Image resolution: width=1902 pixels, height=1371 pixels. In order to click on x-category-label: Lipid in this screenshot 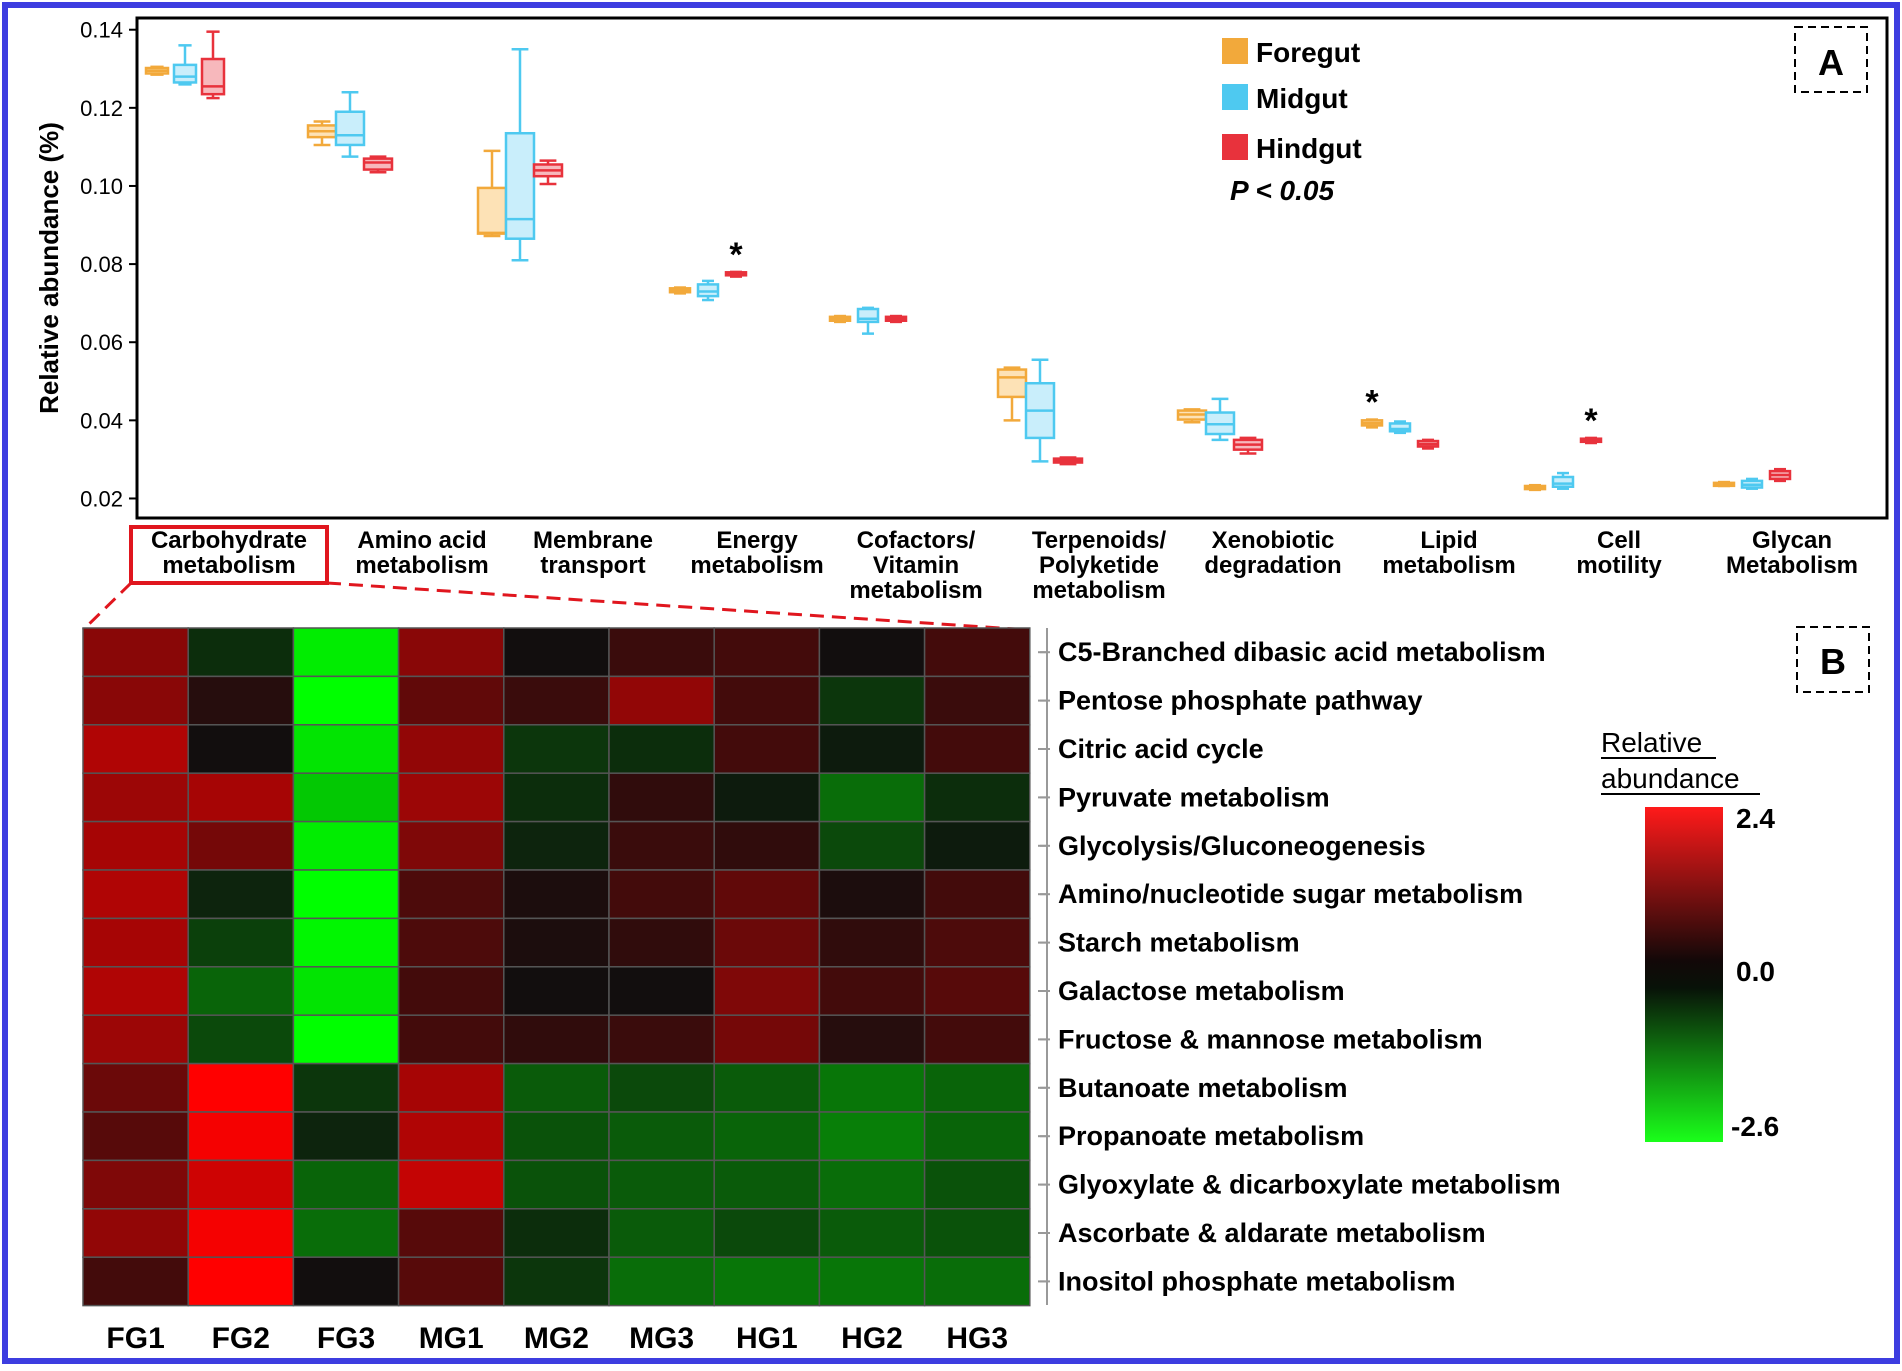, I will do `click(1448, 540)`.